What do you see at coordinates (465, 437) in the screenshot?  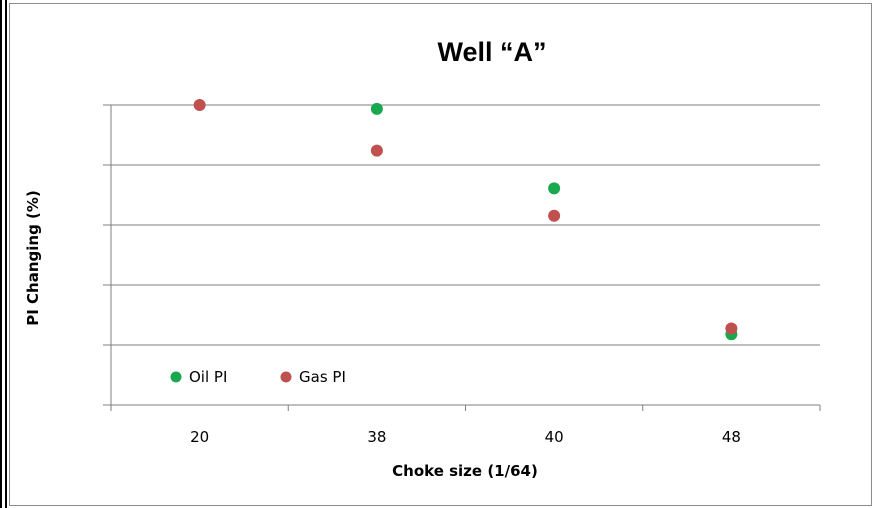 I see `x-tick-labels: 20 38 40 48` at bounding box center [465, 437].